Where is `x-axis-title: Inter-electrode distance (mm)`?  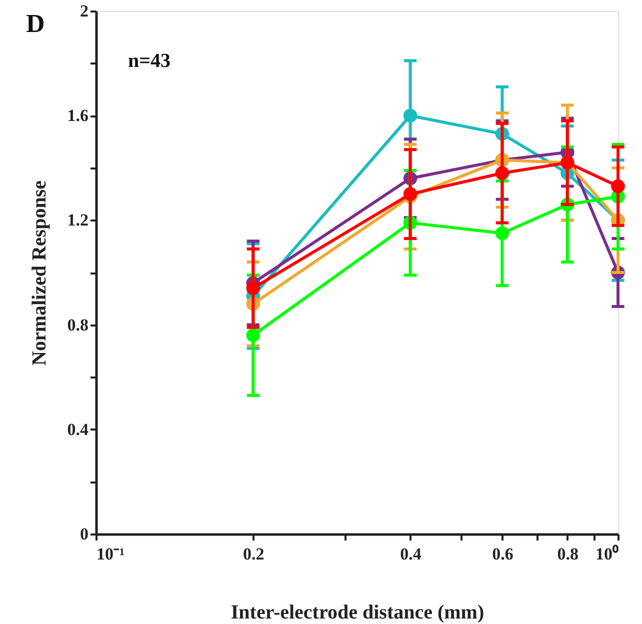
x-axis-title: Inter-electrode distance (mm) is located at coordinates (357, 613).